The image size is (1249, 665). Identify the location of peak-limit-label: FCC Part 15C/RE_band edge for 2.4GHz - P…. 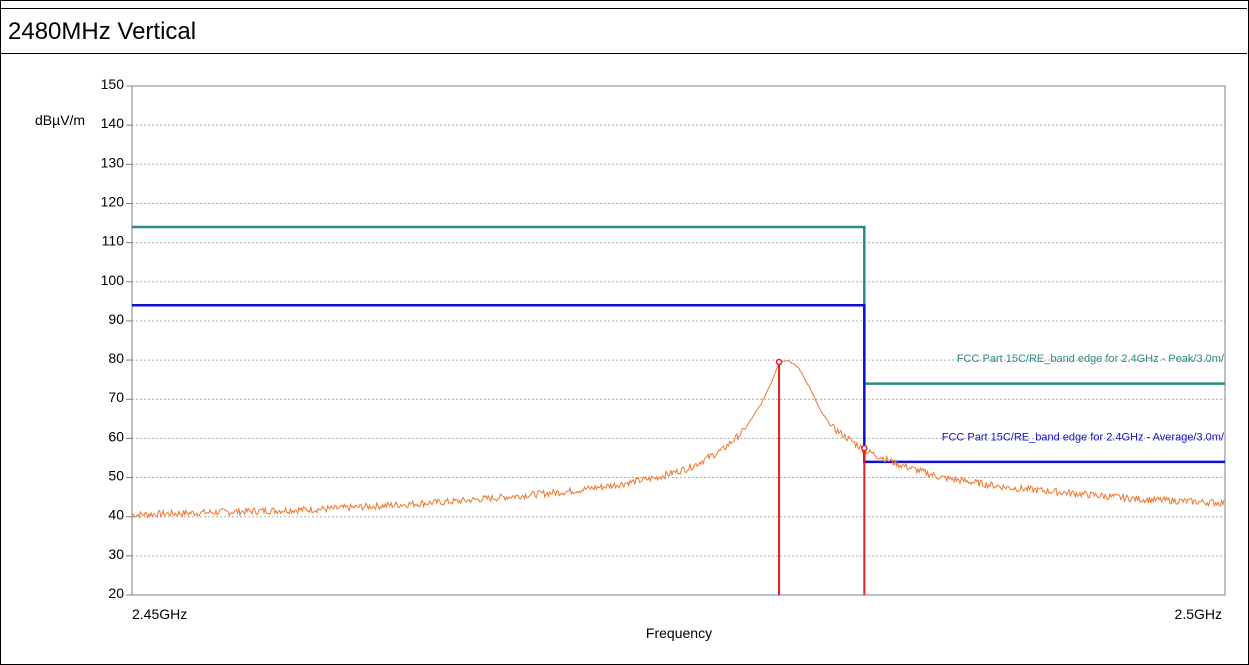
(1091, 359).